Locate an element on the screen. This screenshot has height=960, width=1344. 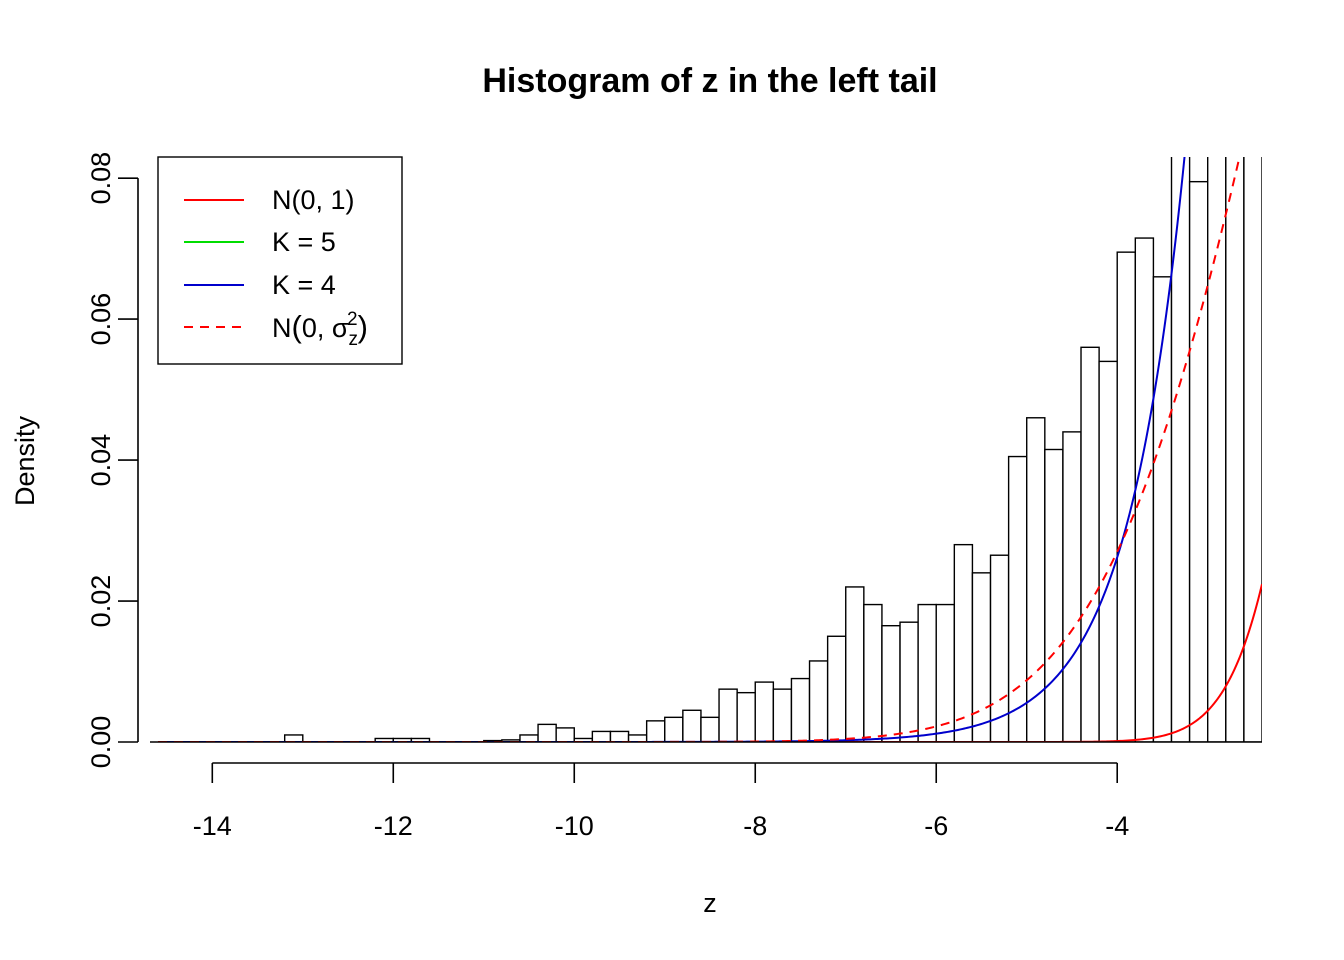
y-tick-label: 0.04 is located at coordinates (101, 460).